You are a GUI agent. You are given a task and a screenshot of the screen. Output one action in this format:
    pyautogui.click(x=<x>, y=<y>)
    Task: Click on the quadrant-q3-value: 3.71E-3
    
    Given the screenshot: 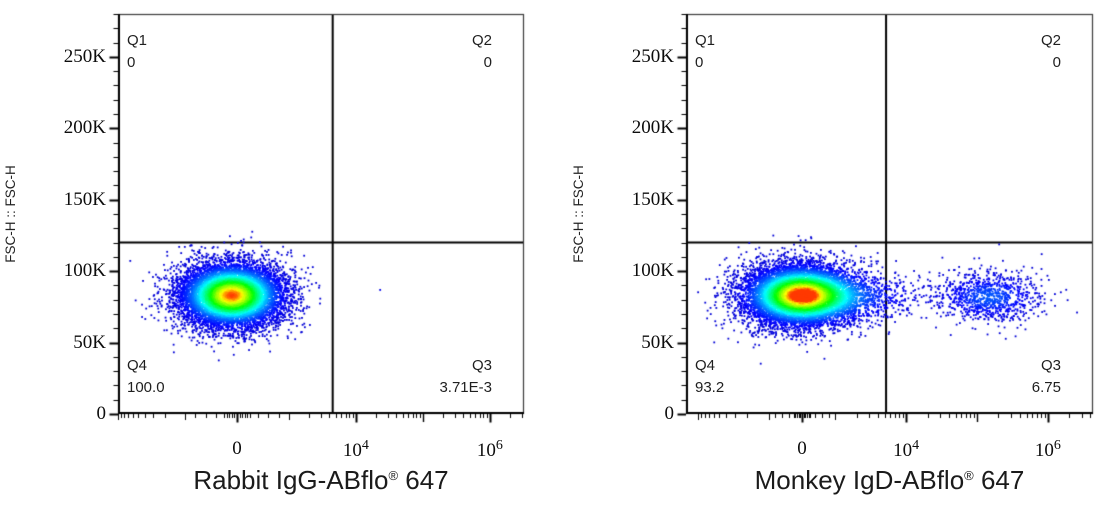 What is the action you would take?
    pyautogui.click(x=465, y=387)
    